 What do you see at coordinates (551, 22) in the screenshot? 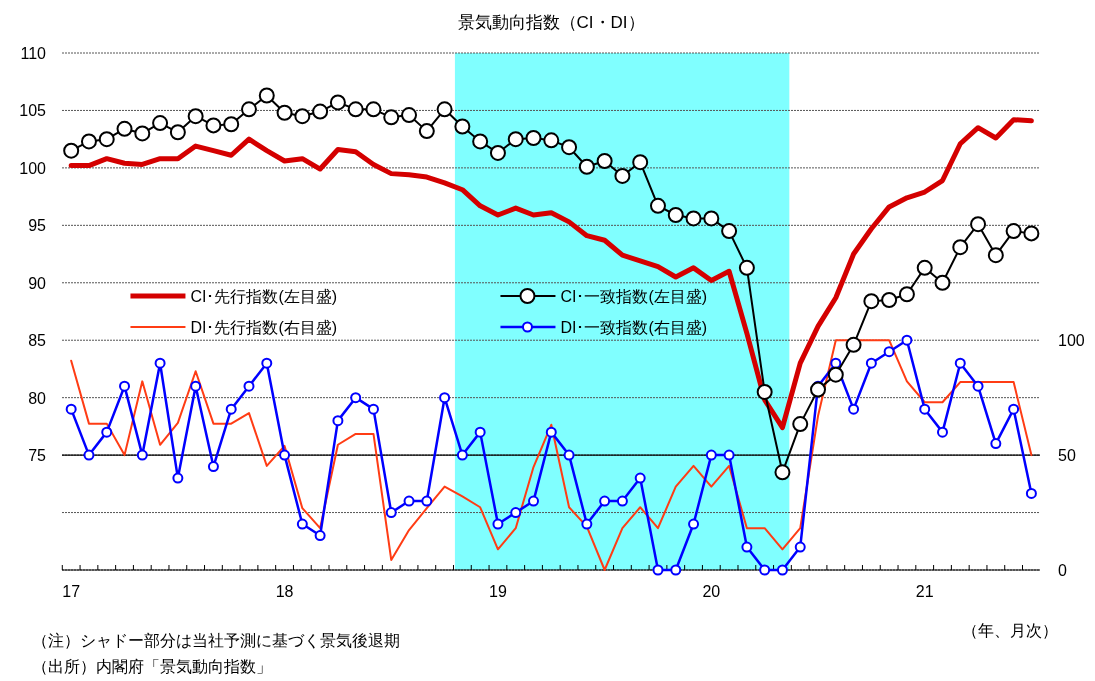
I see `chart-title: 景気動向指数（CI・DI）` at bounding box center [551, 22].